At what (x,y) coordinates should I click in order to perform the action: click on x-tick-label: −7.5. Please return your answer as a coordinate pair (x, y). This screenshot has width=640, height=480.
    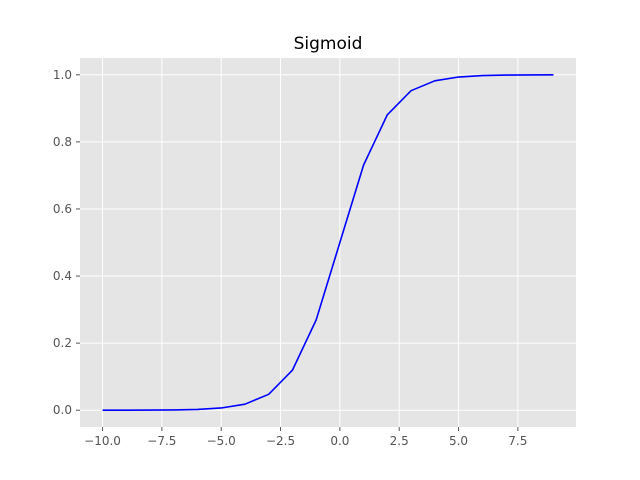
    Looking at the image, I should click on (161, 441).